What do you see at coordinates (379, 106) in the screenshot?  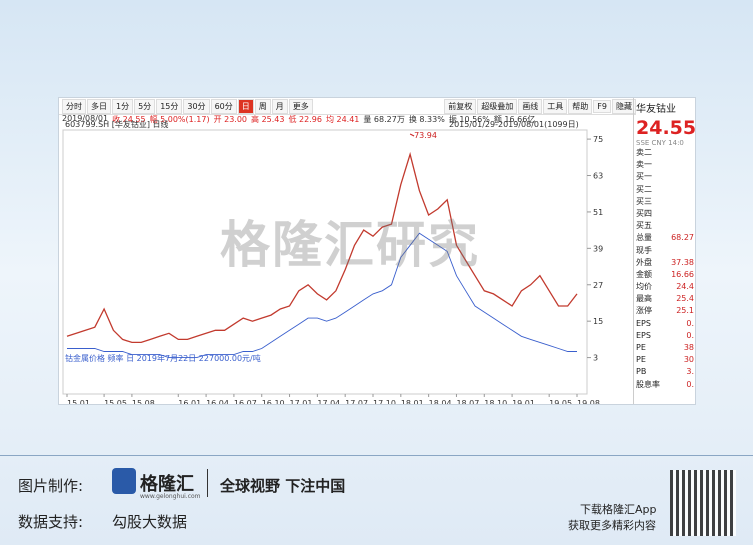 I see `spacer` at bounding box center [379, 106].